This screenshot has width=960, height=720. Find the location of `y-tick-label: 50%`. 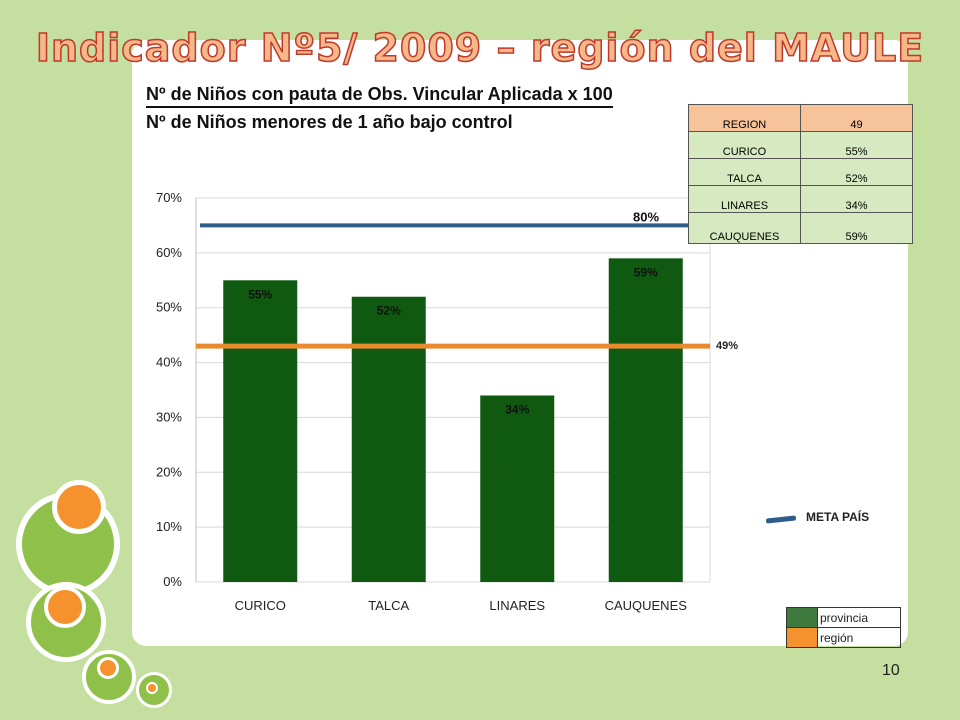

y-tick-label: 50% is located at coordinates (169, 307).